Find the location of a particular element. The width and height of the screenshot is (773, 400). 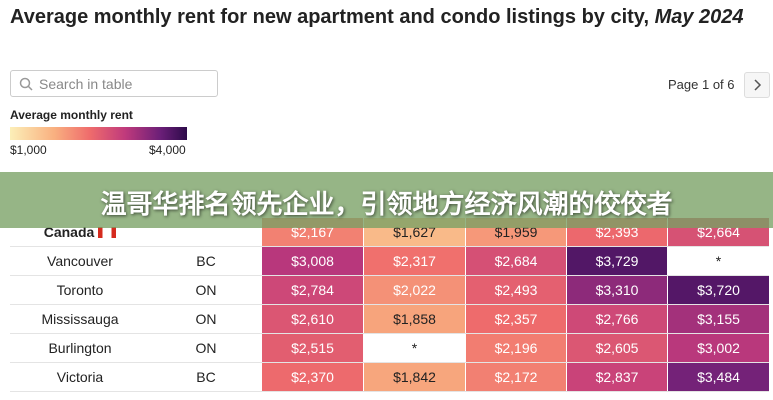

value-cell: $2,515 is located at coordinates (312, 348).